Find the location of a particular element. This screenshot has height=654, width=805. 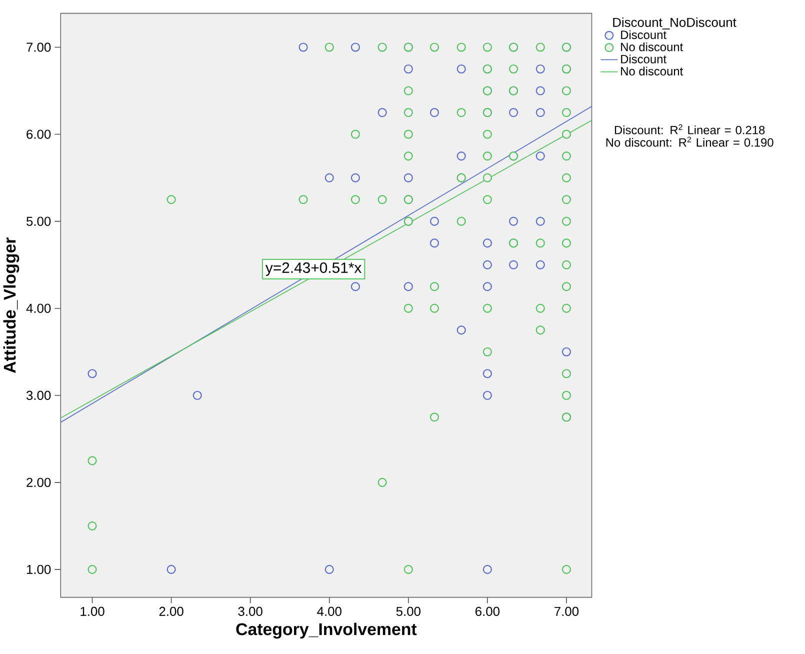

x-axis-title: Category_Involvement is located at coordinates (326, 630).